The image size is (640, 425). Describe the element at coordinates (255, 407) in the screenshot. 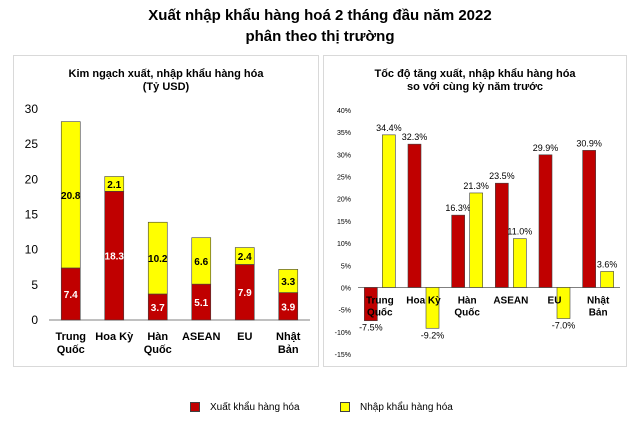

I see `legend-label-export: Xuất khẩu hàng hóa` at that location.